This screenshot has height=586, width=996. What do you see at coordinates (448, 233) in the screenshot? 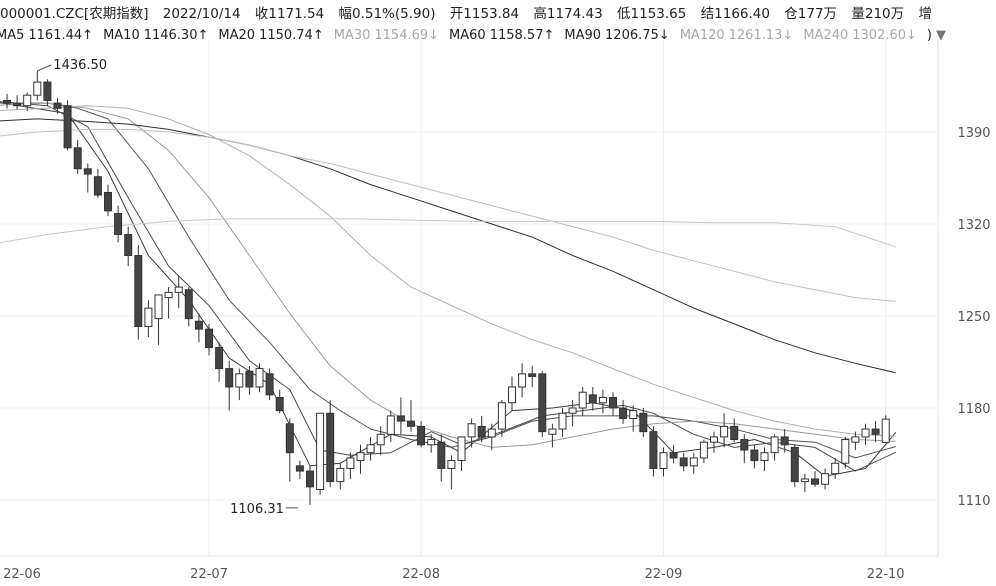
I see `ma-line-ma240` at bounding box center [448, 233].